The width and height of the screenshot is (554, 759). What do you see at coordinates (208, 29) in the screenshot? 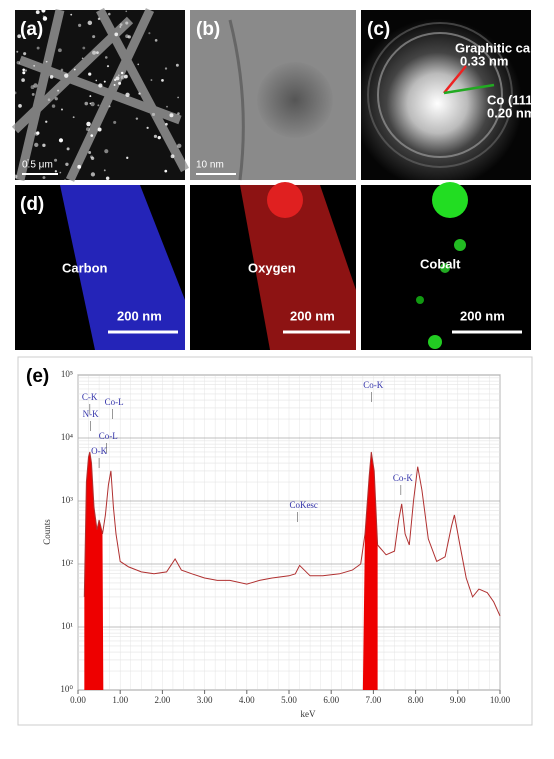
I see `panel-label: (b)` at bounding box center [208, 29].